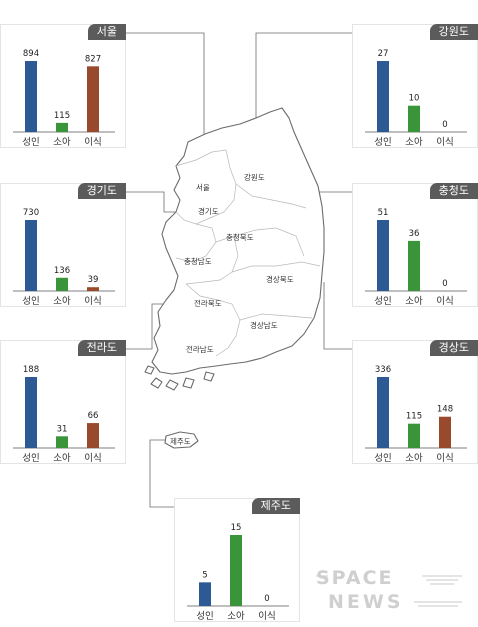  I want to click on value-label: 336, so click(383, 370).